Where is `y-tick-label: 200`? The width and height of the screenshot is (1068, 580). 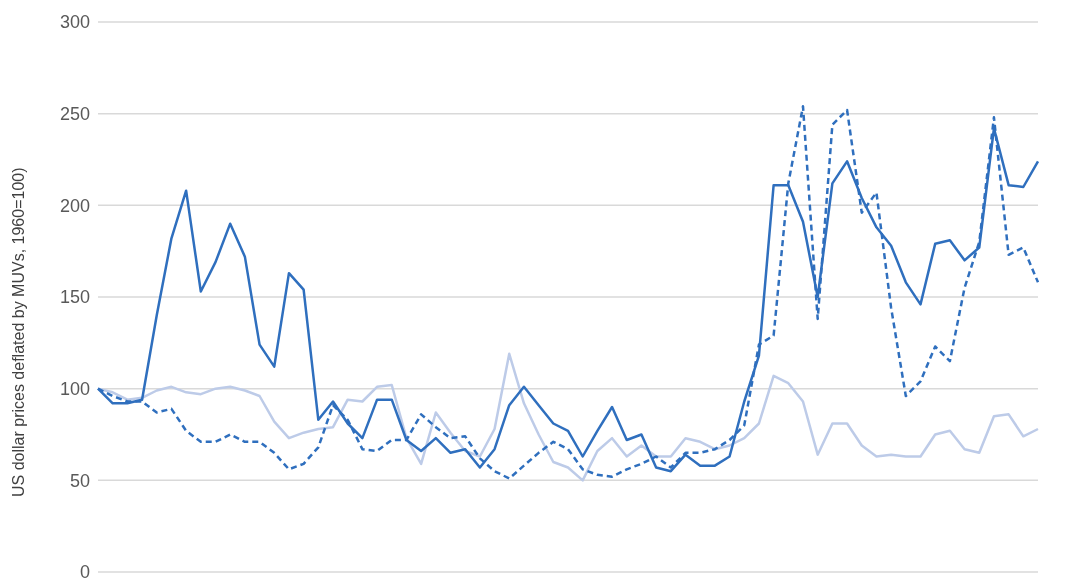 y-tick-label: 200 is located at coordinates (74, 205).